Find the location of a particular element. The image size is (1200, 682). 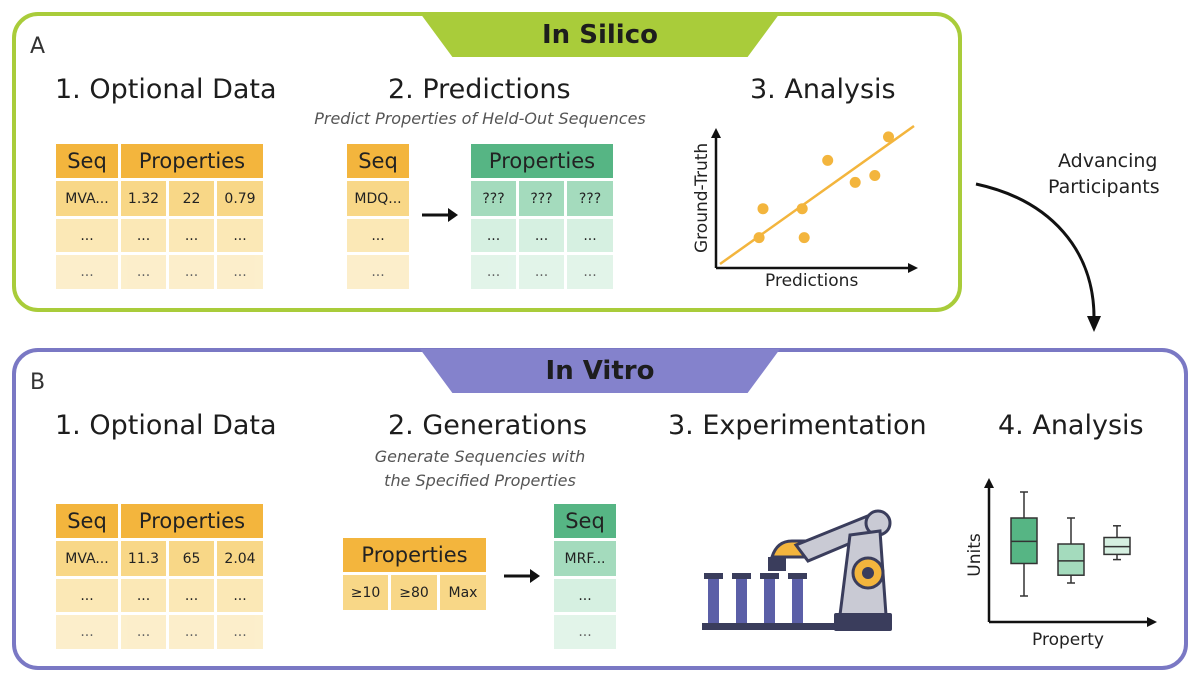

b-step4-title: 4. Analysis is located at coordinates (1071, 425).